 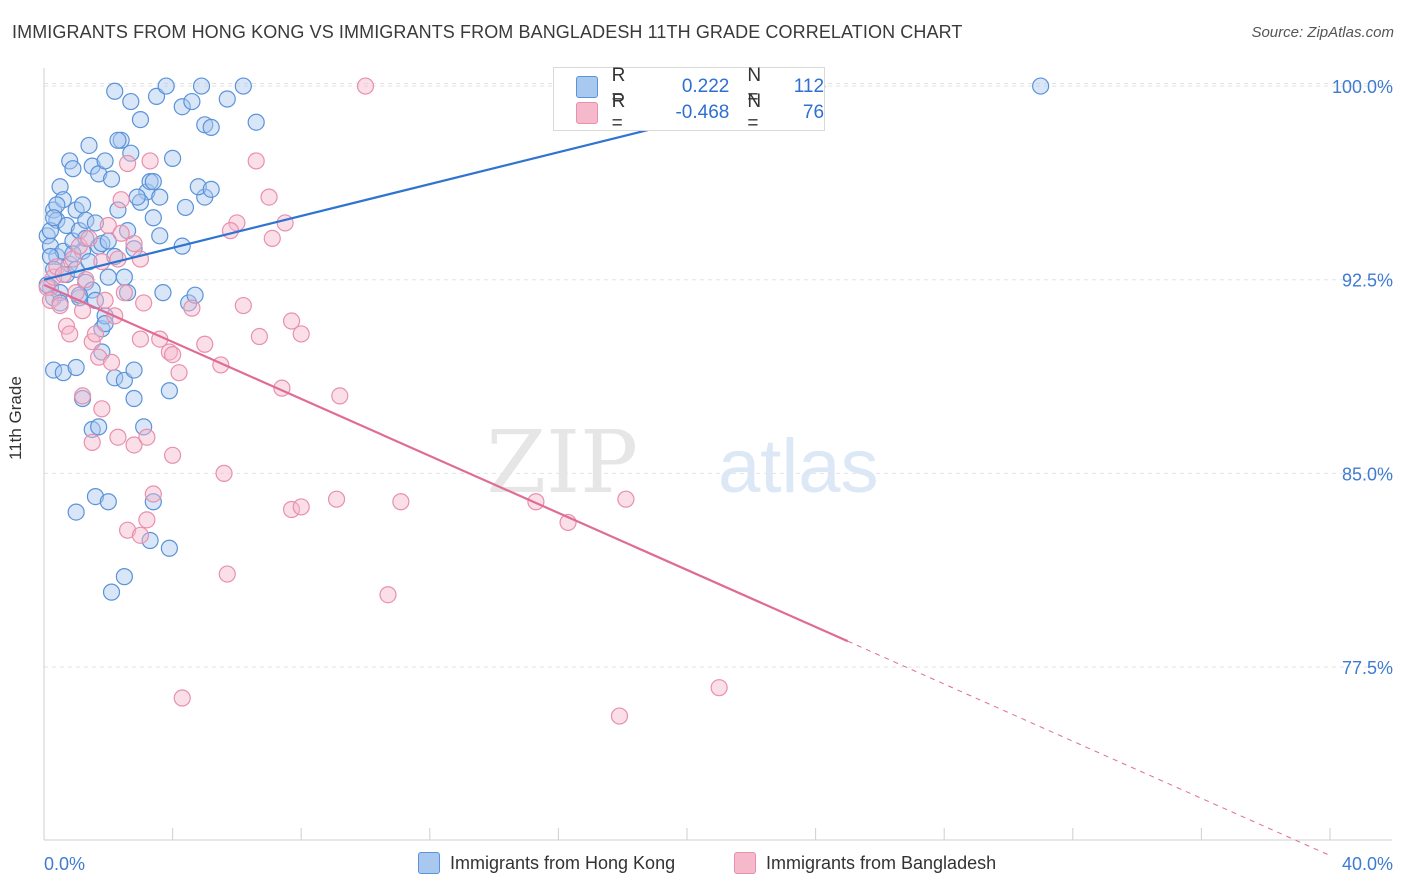 I want to click on legend-label-bangladesh: Immigrants from Bangladesh, so click(x=881, y=862).